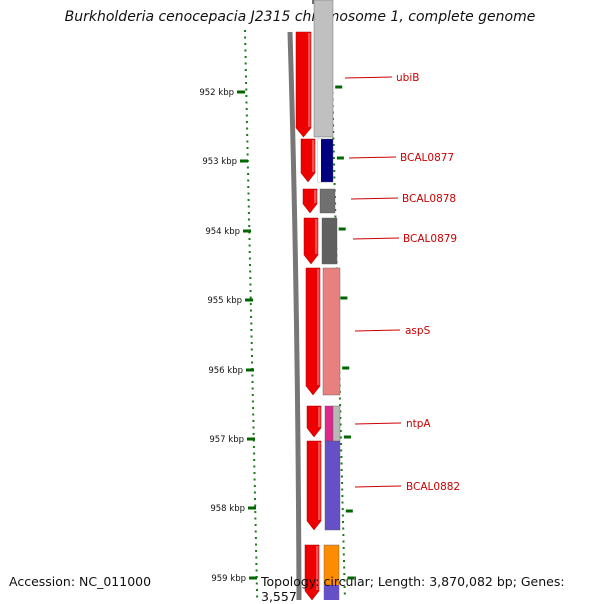 This screenshot has height=604, width=600. What do you see at coordinates (219, 162) in the screenshot?
I see `scale-tick-label: 953 kbp` at bounding box center [219, 162].